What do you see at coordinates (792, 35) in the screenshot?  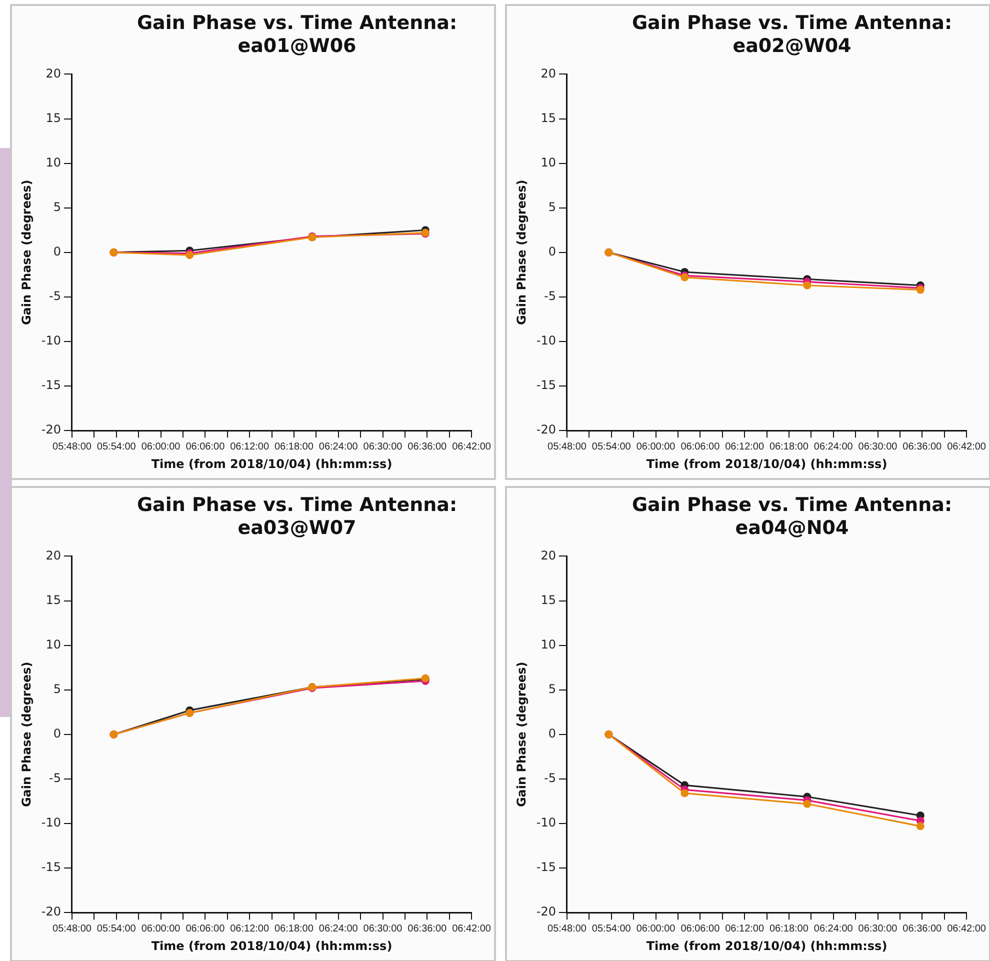 I see `chart-title: Gain Phase vs. Time Antenna: ea02@W04` at bounding box center [792, 35].